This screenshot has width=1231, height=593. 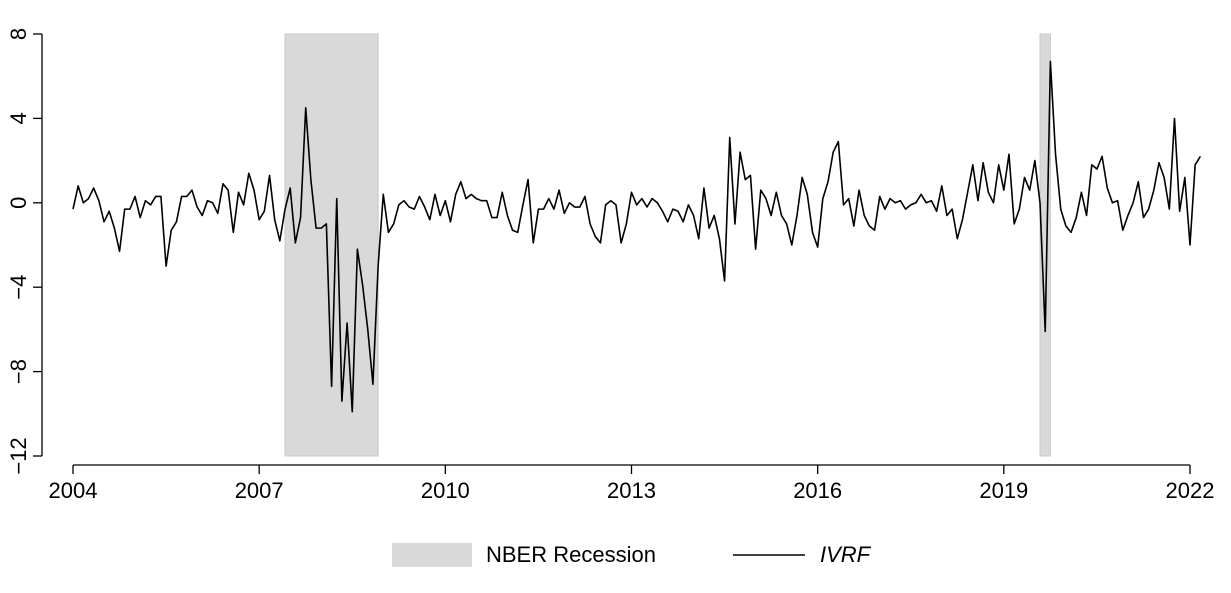 I want to click on legend-label: NBER Recession, so click(x=571, y=554).